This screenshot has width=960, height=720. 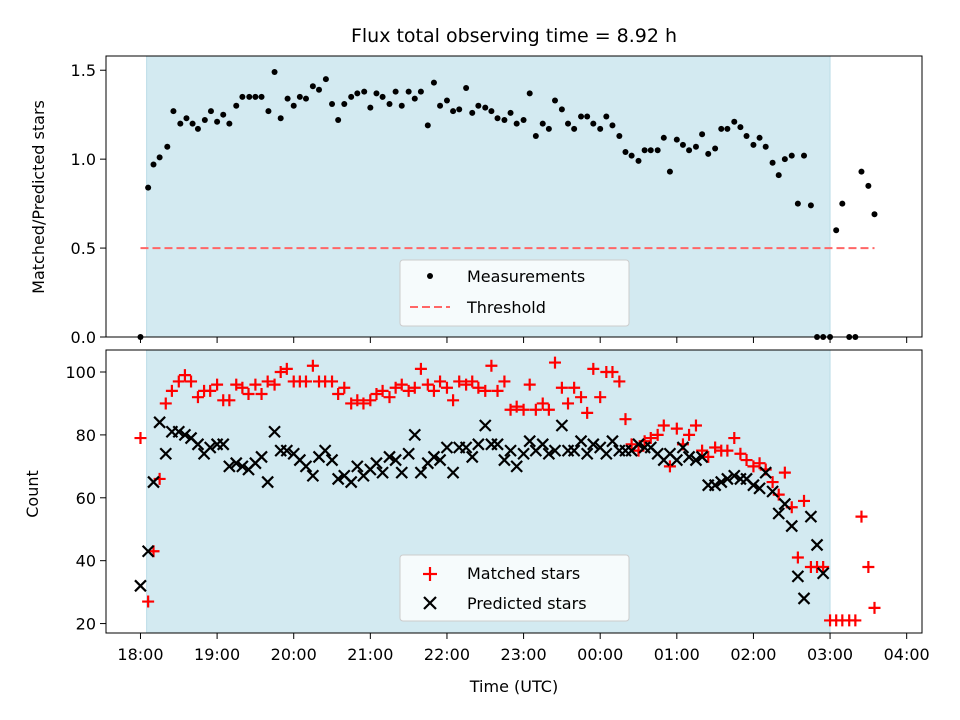 I want to click on bottom-legend: Matched stars Predicted stars, so click(x=514, y=588).